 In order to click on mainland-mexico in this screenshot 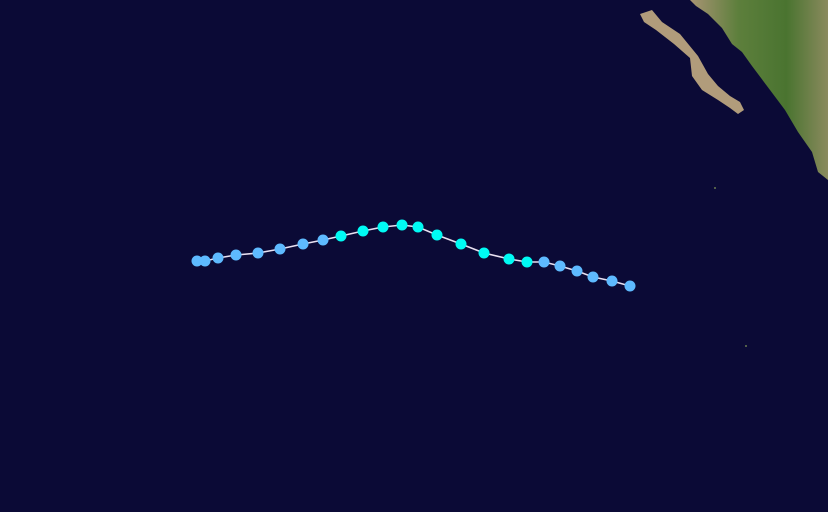, I will do `click(759, 90)`.